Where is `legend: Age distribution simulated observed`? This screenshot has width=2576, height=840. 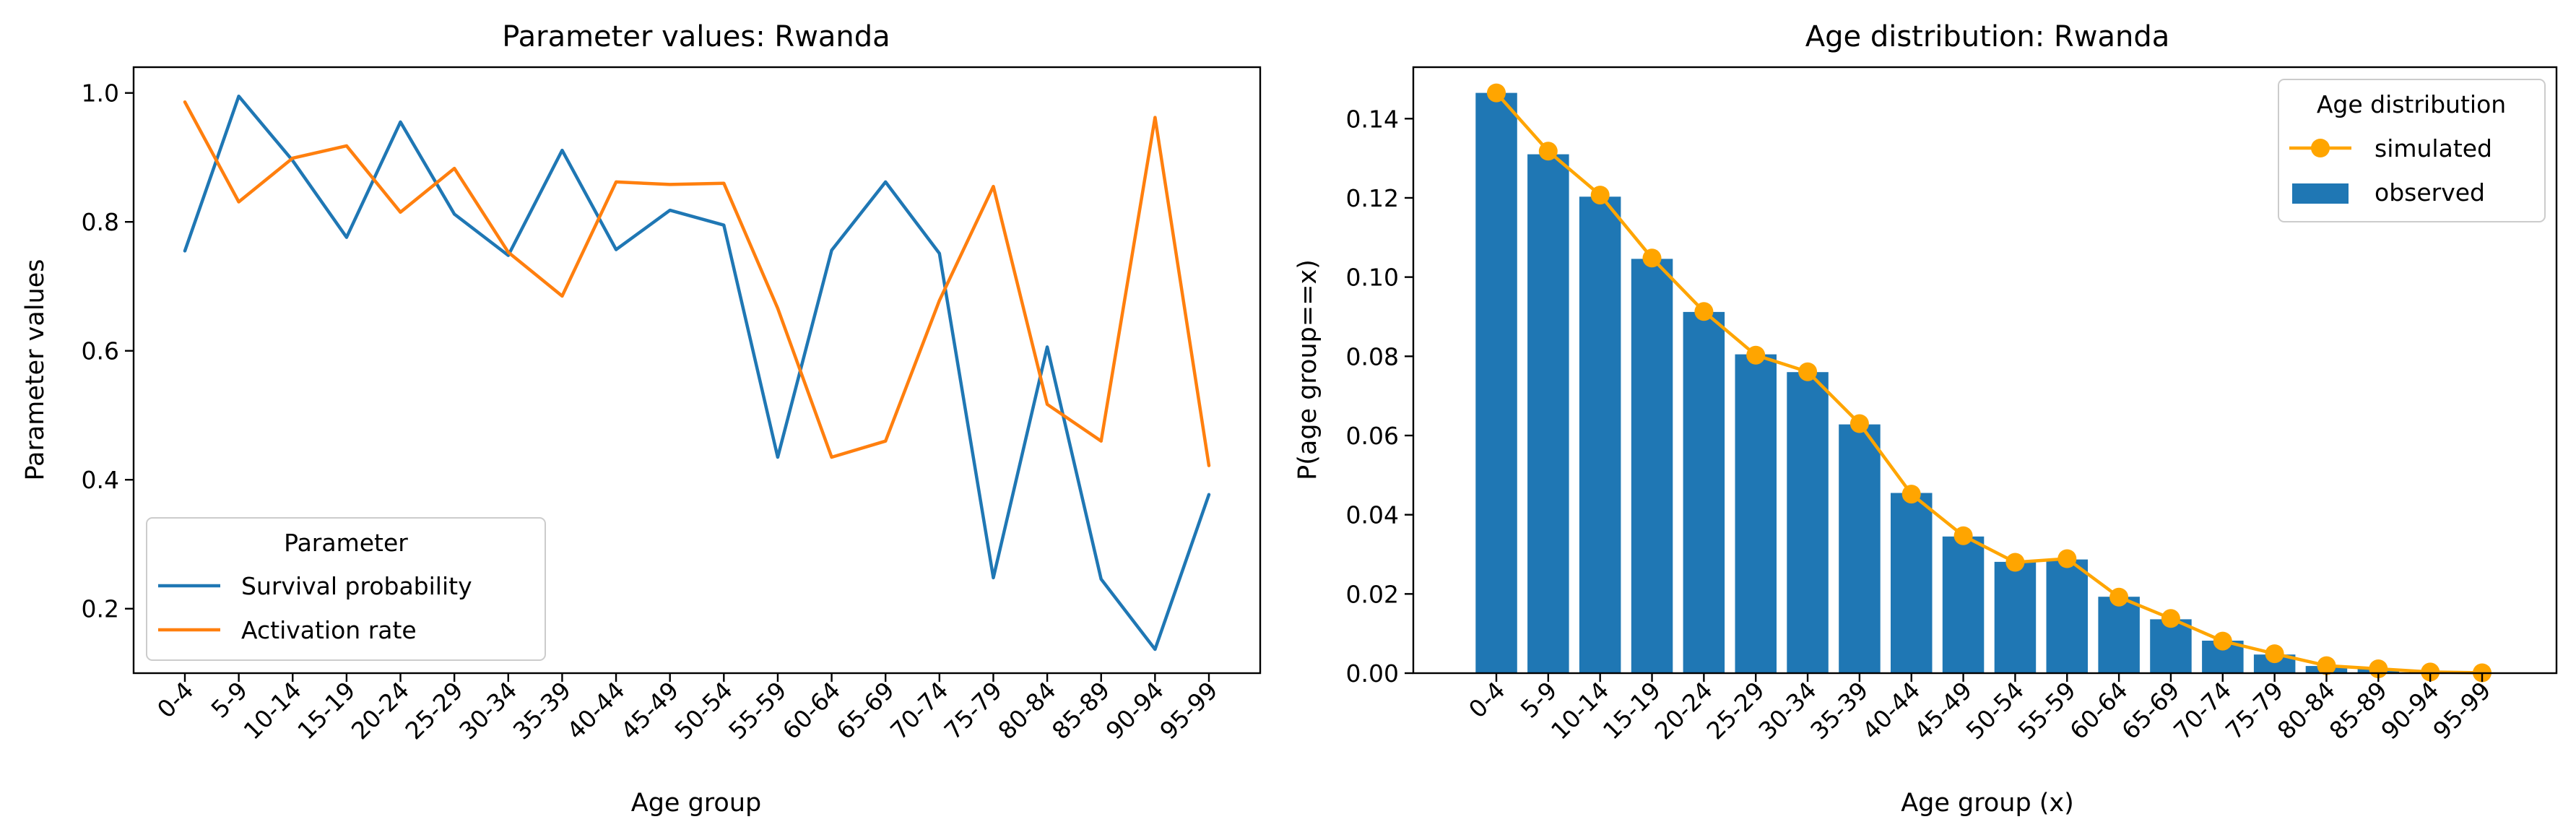 legend: Age distribution simulated observed is located at coordinates (2412, 150).